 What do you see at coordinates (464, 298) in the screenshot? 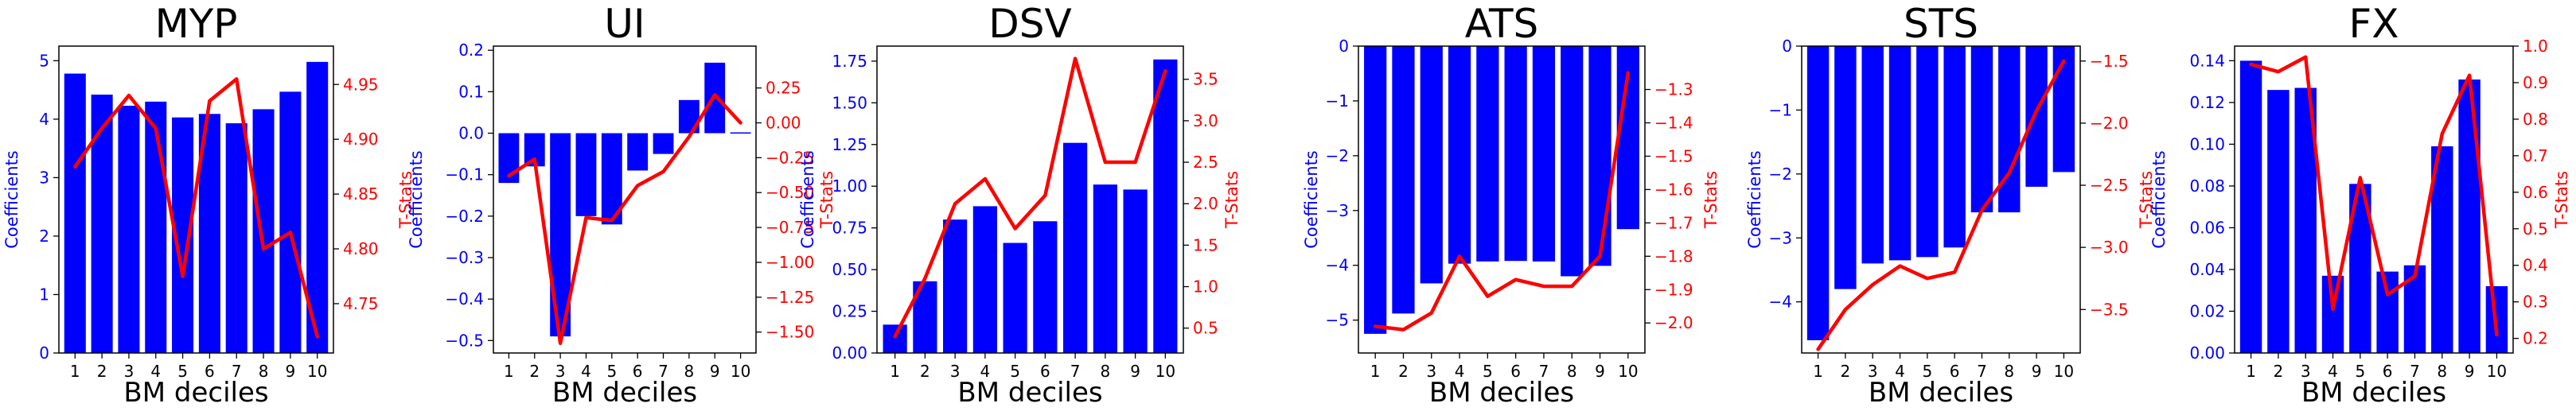
I see `y-tick-label: −0.4` at bounding box center [464, 298].